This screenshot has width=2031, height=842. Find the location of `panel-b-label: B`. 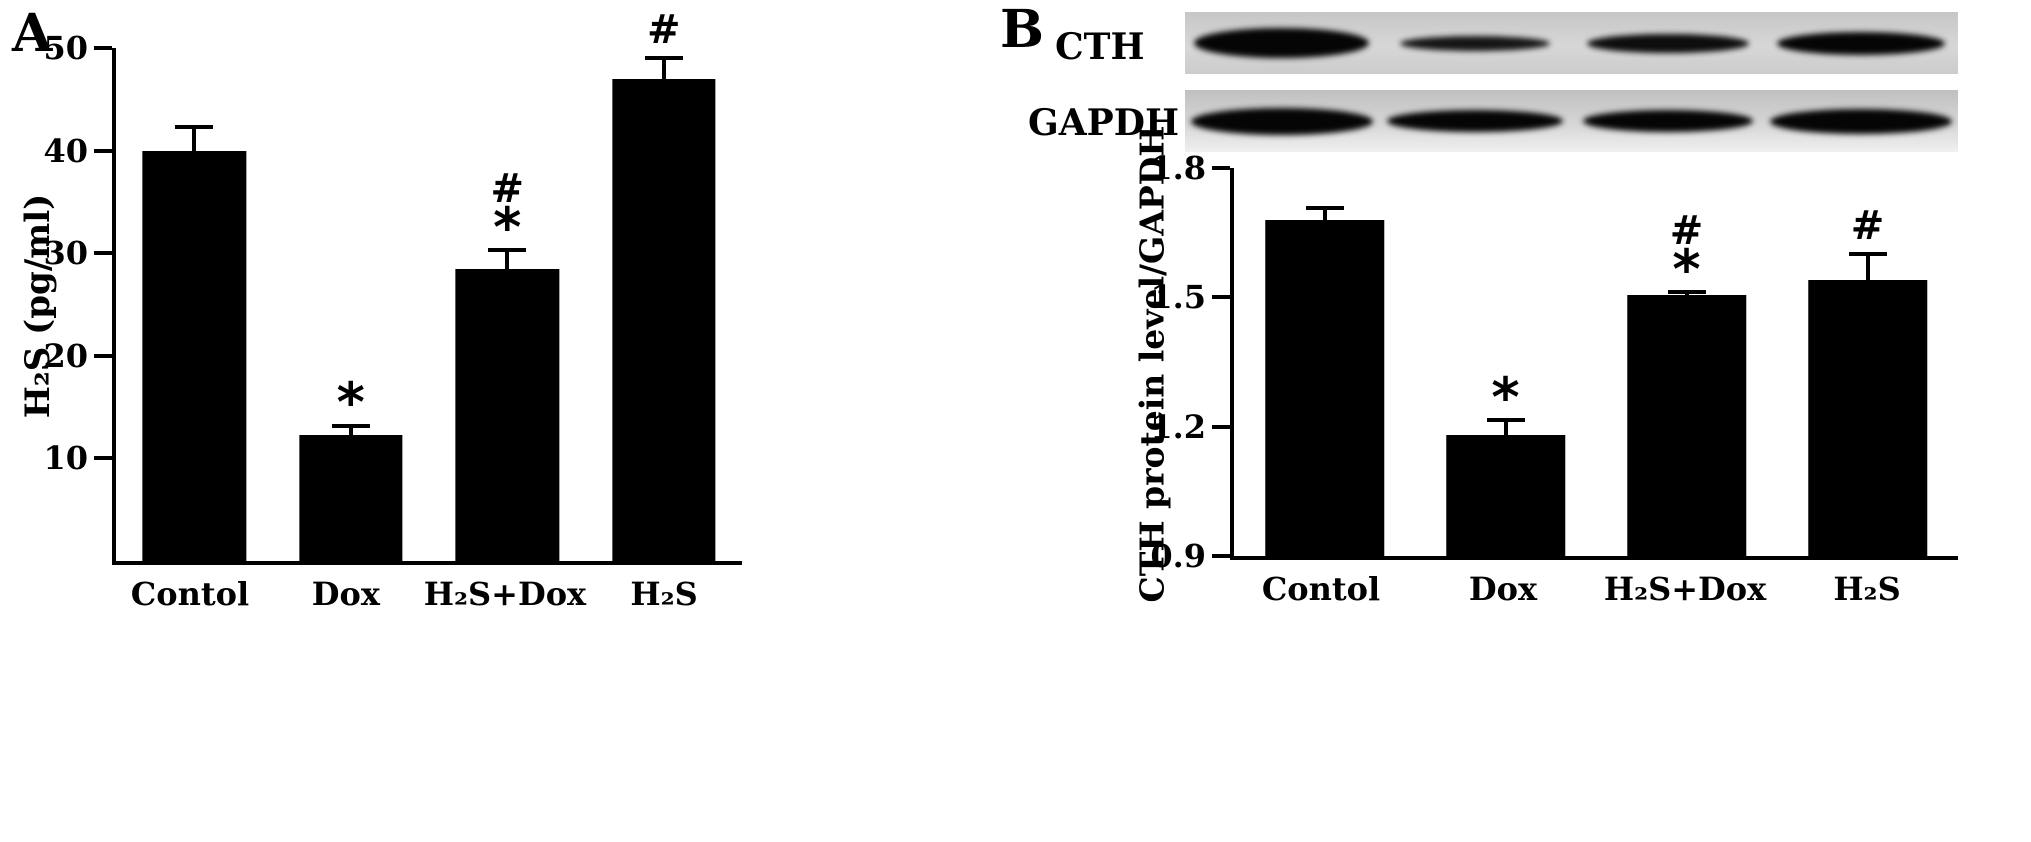

panel-b-label: B is located at coordinates (1022, 30).